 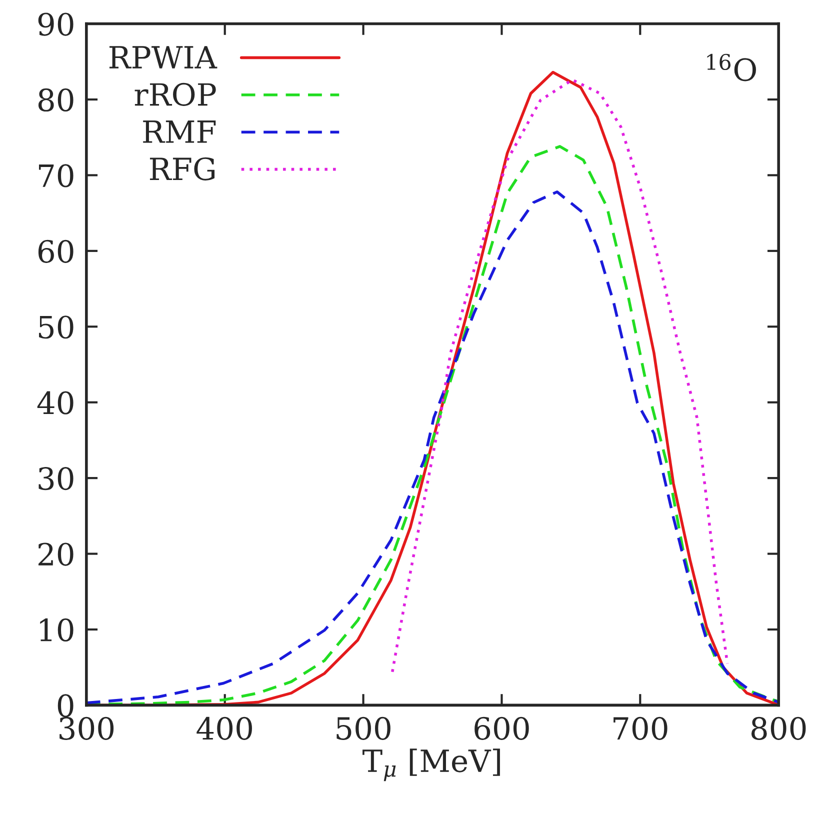 What do you see at coordinates (56, 24) in the screenshot?
I see `y-tick-label: 90` at bounding box center [56, 24].